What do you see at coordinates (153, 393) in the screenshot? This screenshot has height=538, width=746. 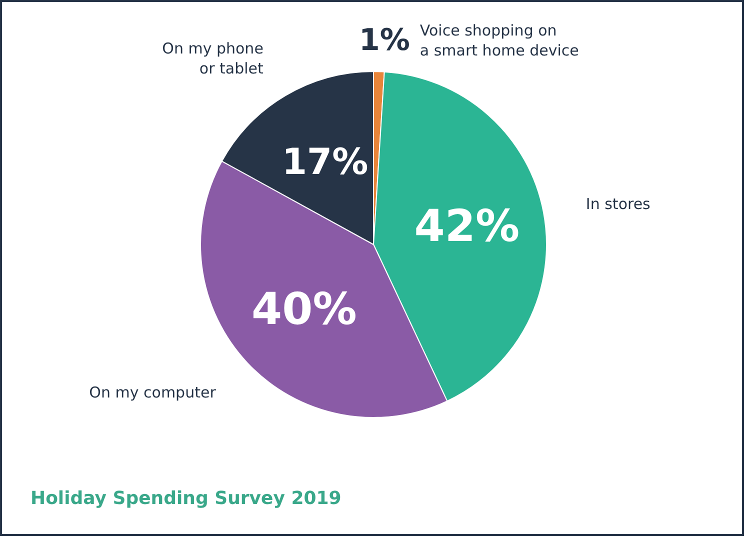 I see `slice-label: On my computer` at bounding box center [153, 393].